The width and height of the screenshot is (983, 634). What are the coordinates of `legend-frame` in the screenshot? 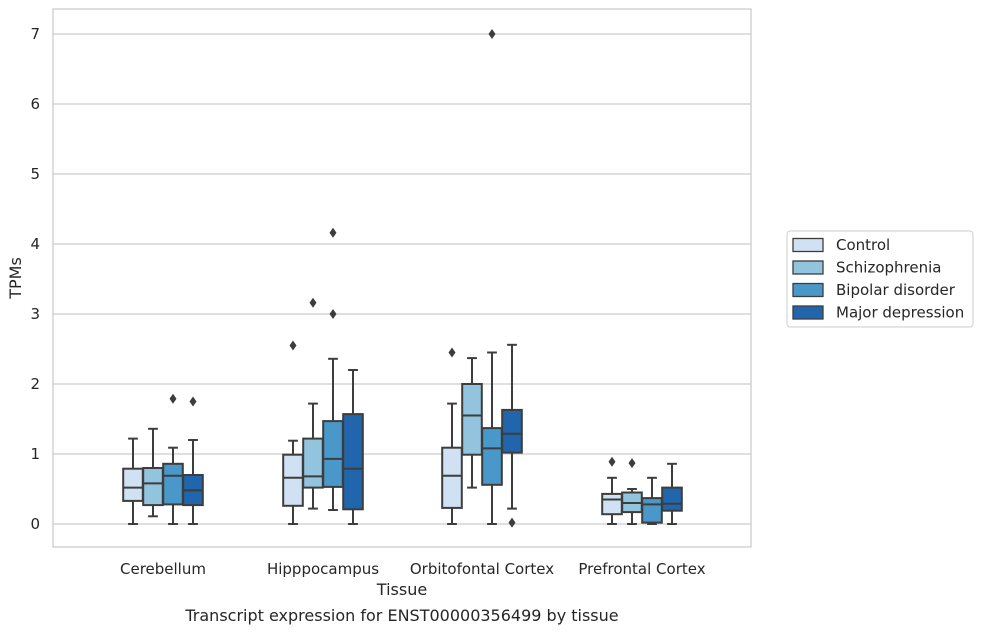 It's located at (880, 279).